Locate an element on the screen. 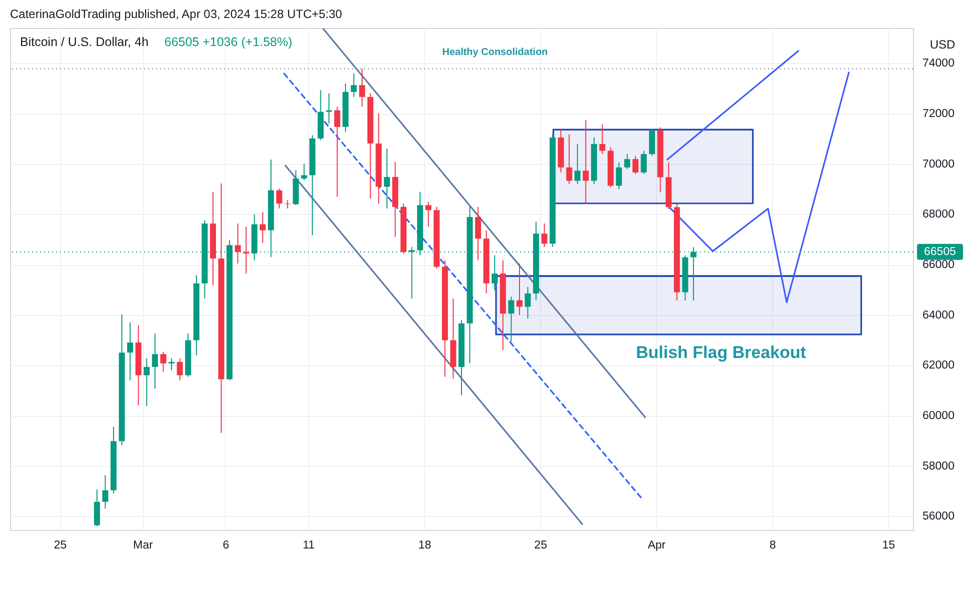  y-tick-label: 70000 is located at coordinates (938, 164).